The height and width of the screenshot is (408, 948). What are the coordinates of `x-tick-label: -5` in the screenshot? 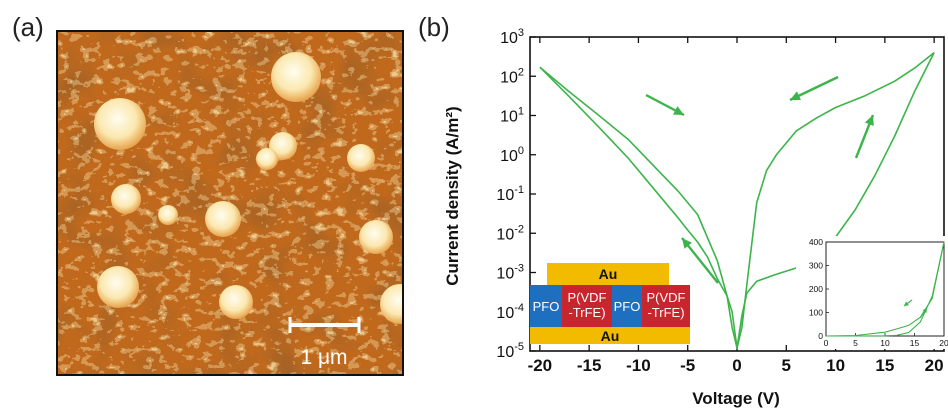 It's located at (687, 365).